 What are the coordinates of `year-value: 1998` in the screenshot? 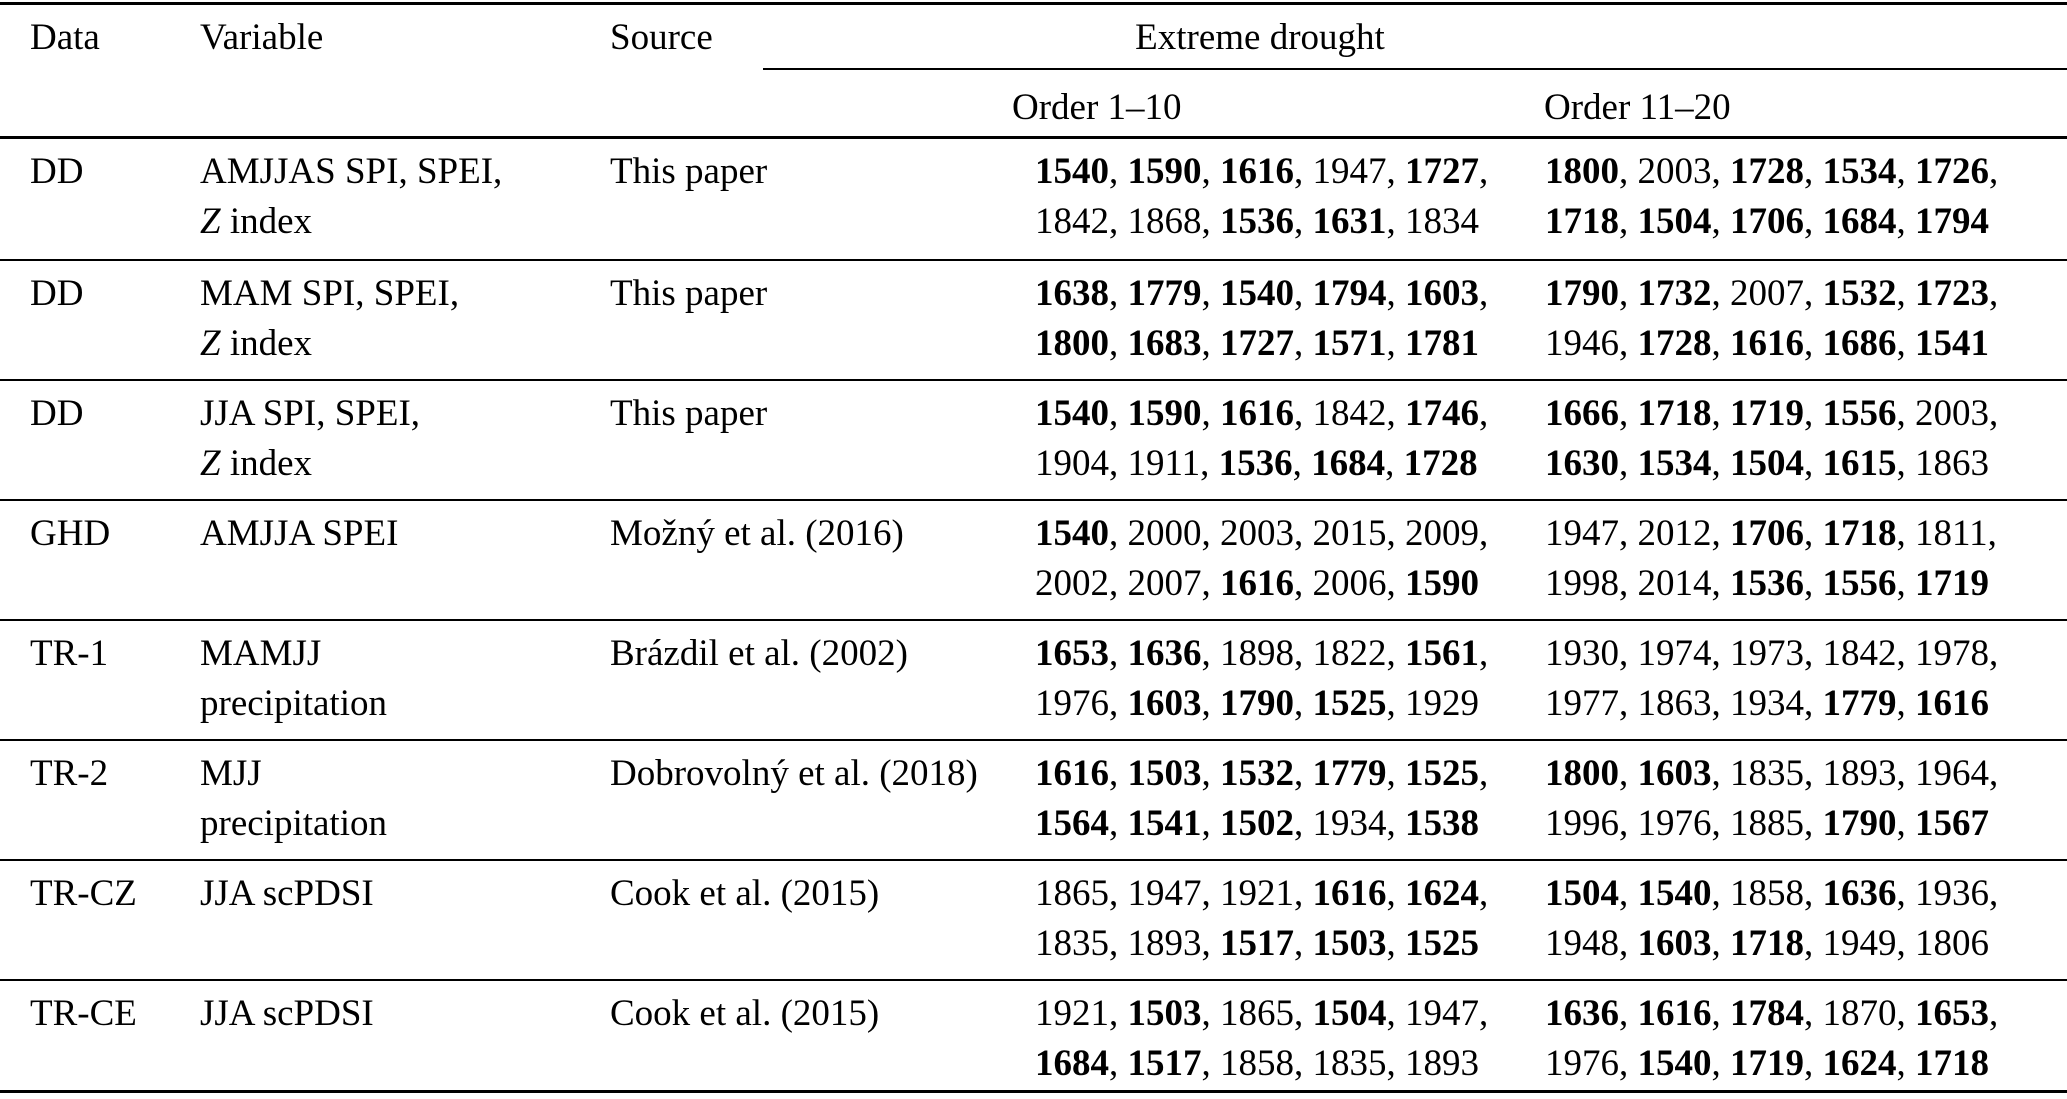 It's located at (1582, 583).